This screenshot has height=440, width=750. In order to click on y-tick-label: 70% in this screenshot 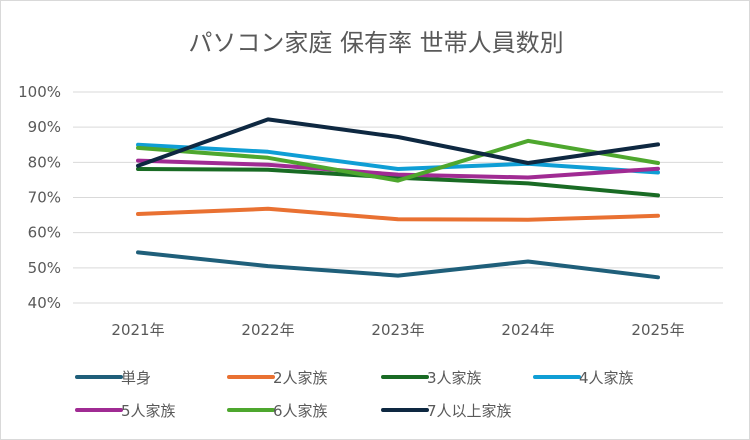, I will do `click(44, 198)`.